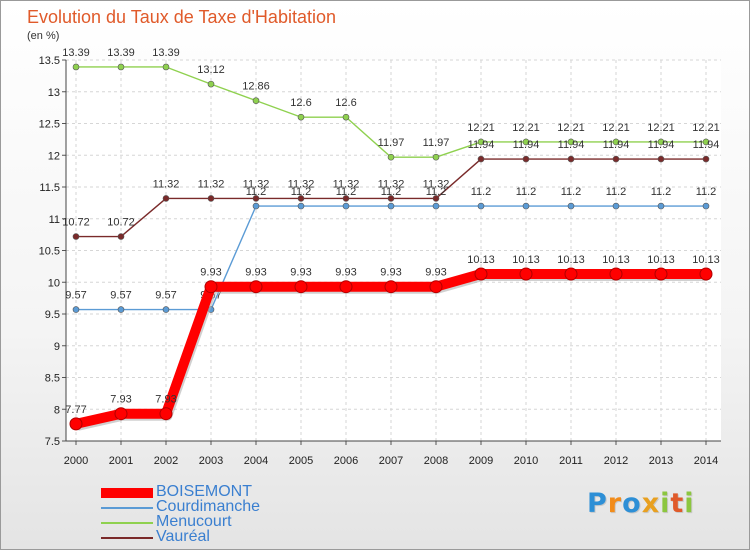 The image size is (750, 550). What do you see at coordinates (49, 61) in the screenshot?
I see `y-tick-label: 13.5` at bounding box center [49, 61].